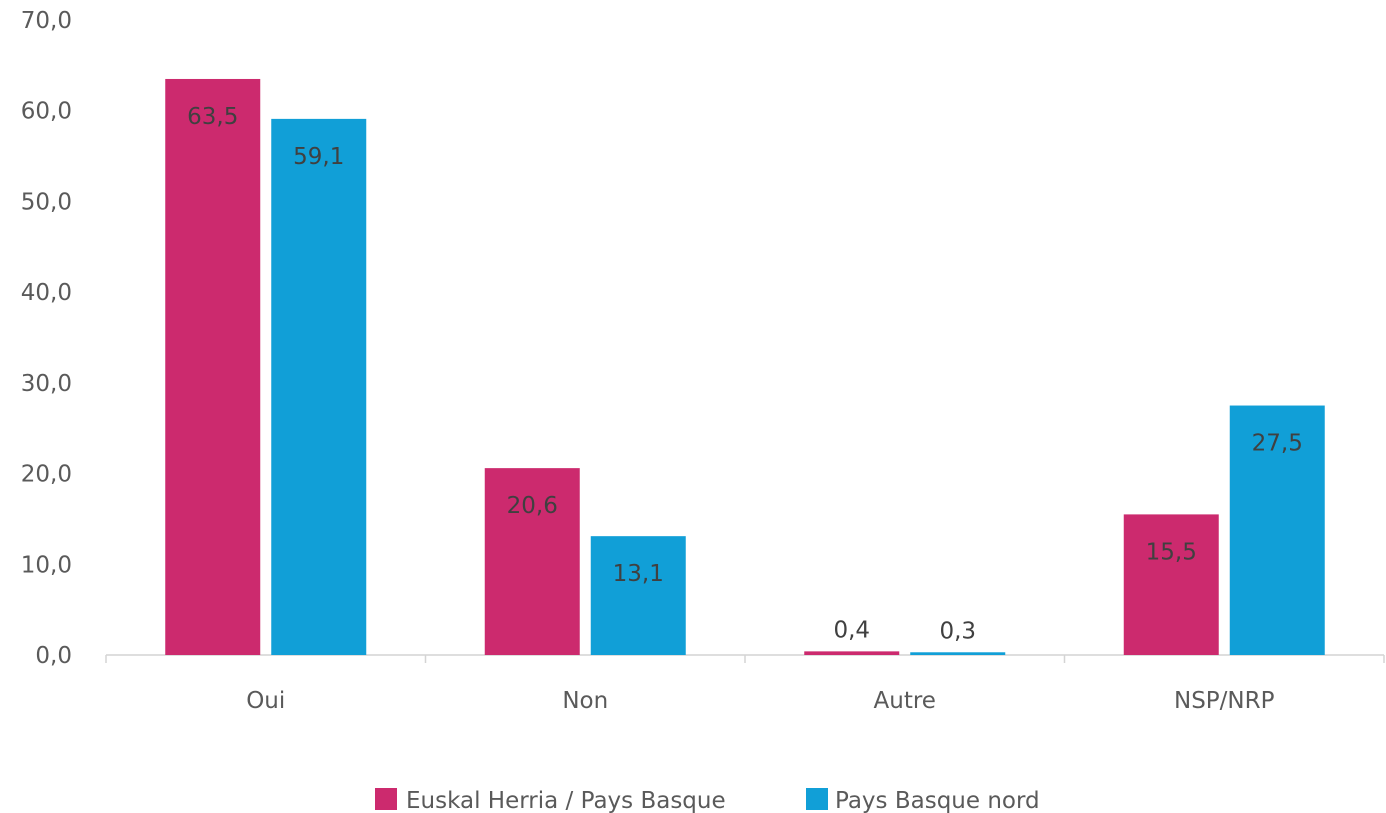  What do you see at coordinates (46, 565) in the screenshot?
I see `y-tick-label: 10,0` at bounding box center [46, 565].